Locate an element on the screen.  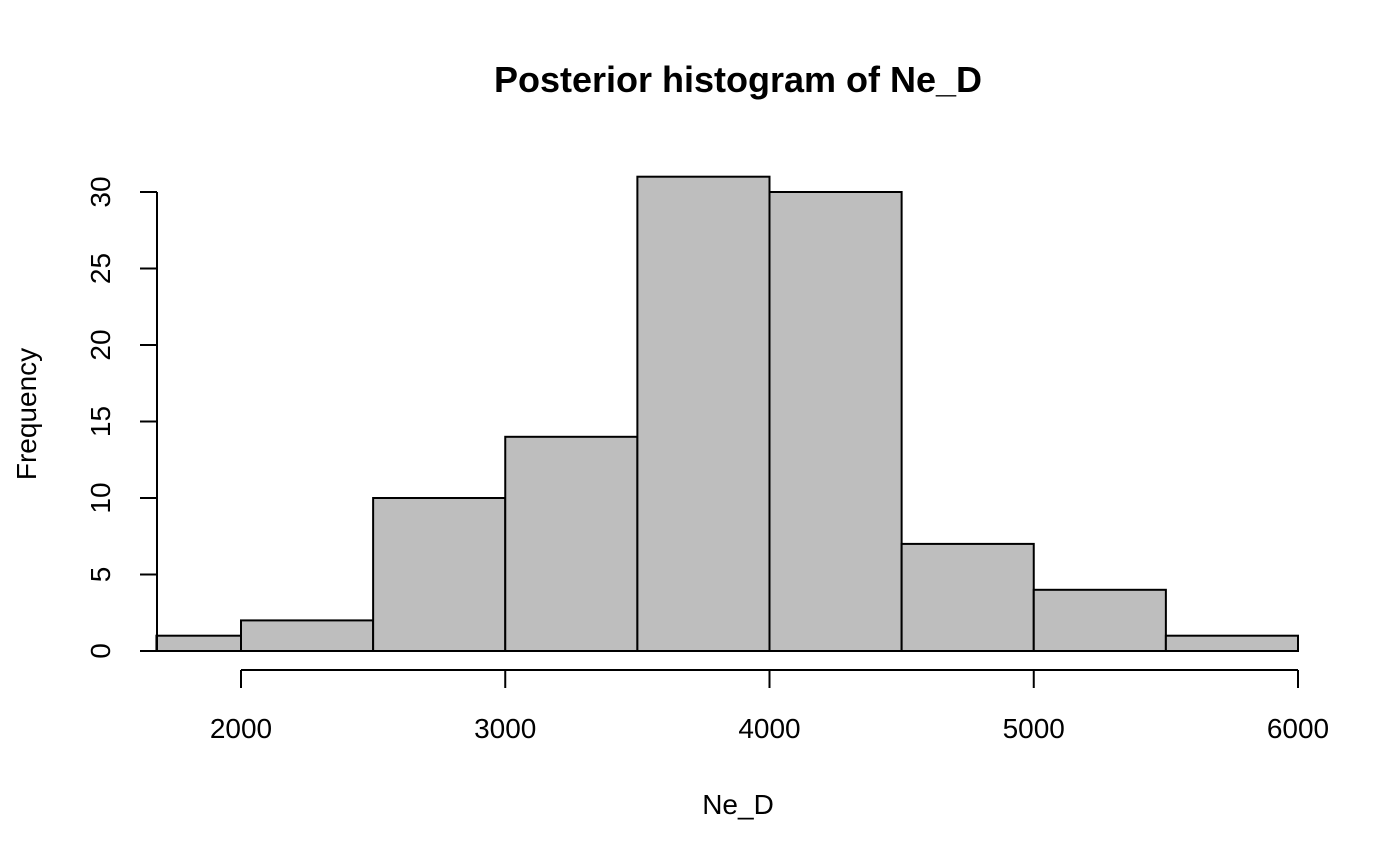
chart-title: Posterior histogram of Ne_D is located at coordinates (738, 79).